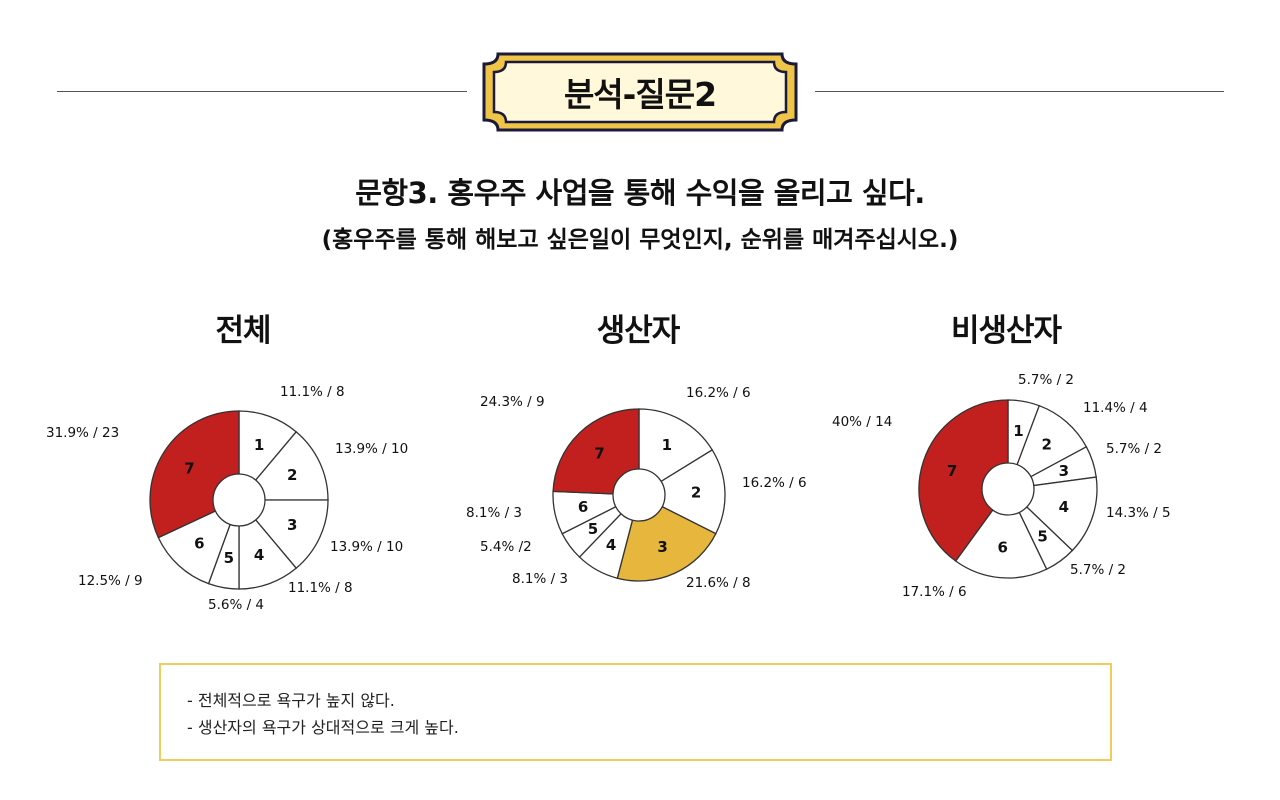 Image resolution: width=1280 pixels, height=800 pixels. I want to click on chart-title-total: 전체, so click(243, 331).